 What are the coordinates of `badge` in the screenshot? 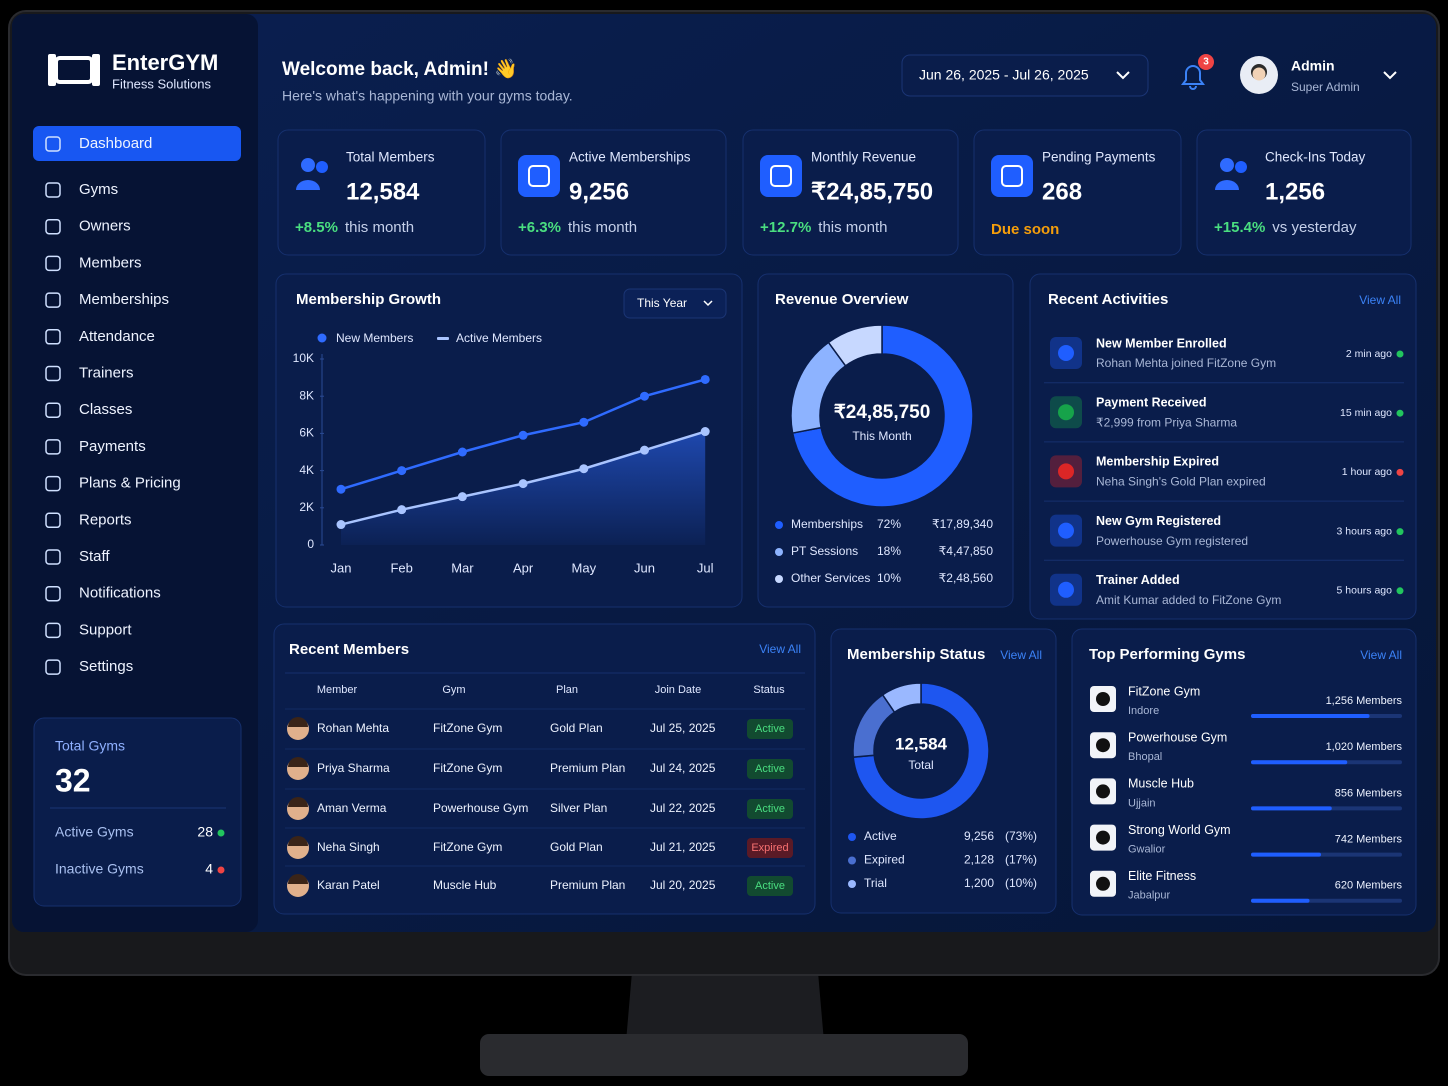 It's located at (1206, 62).